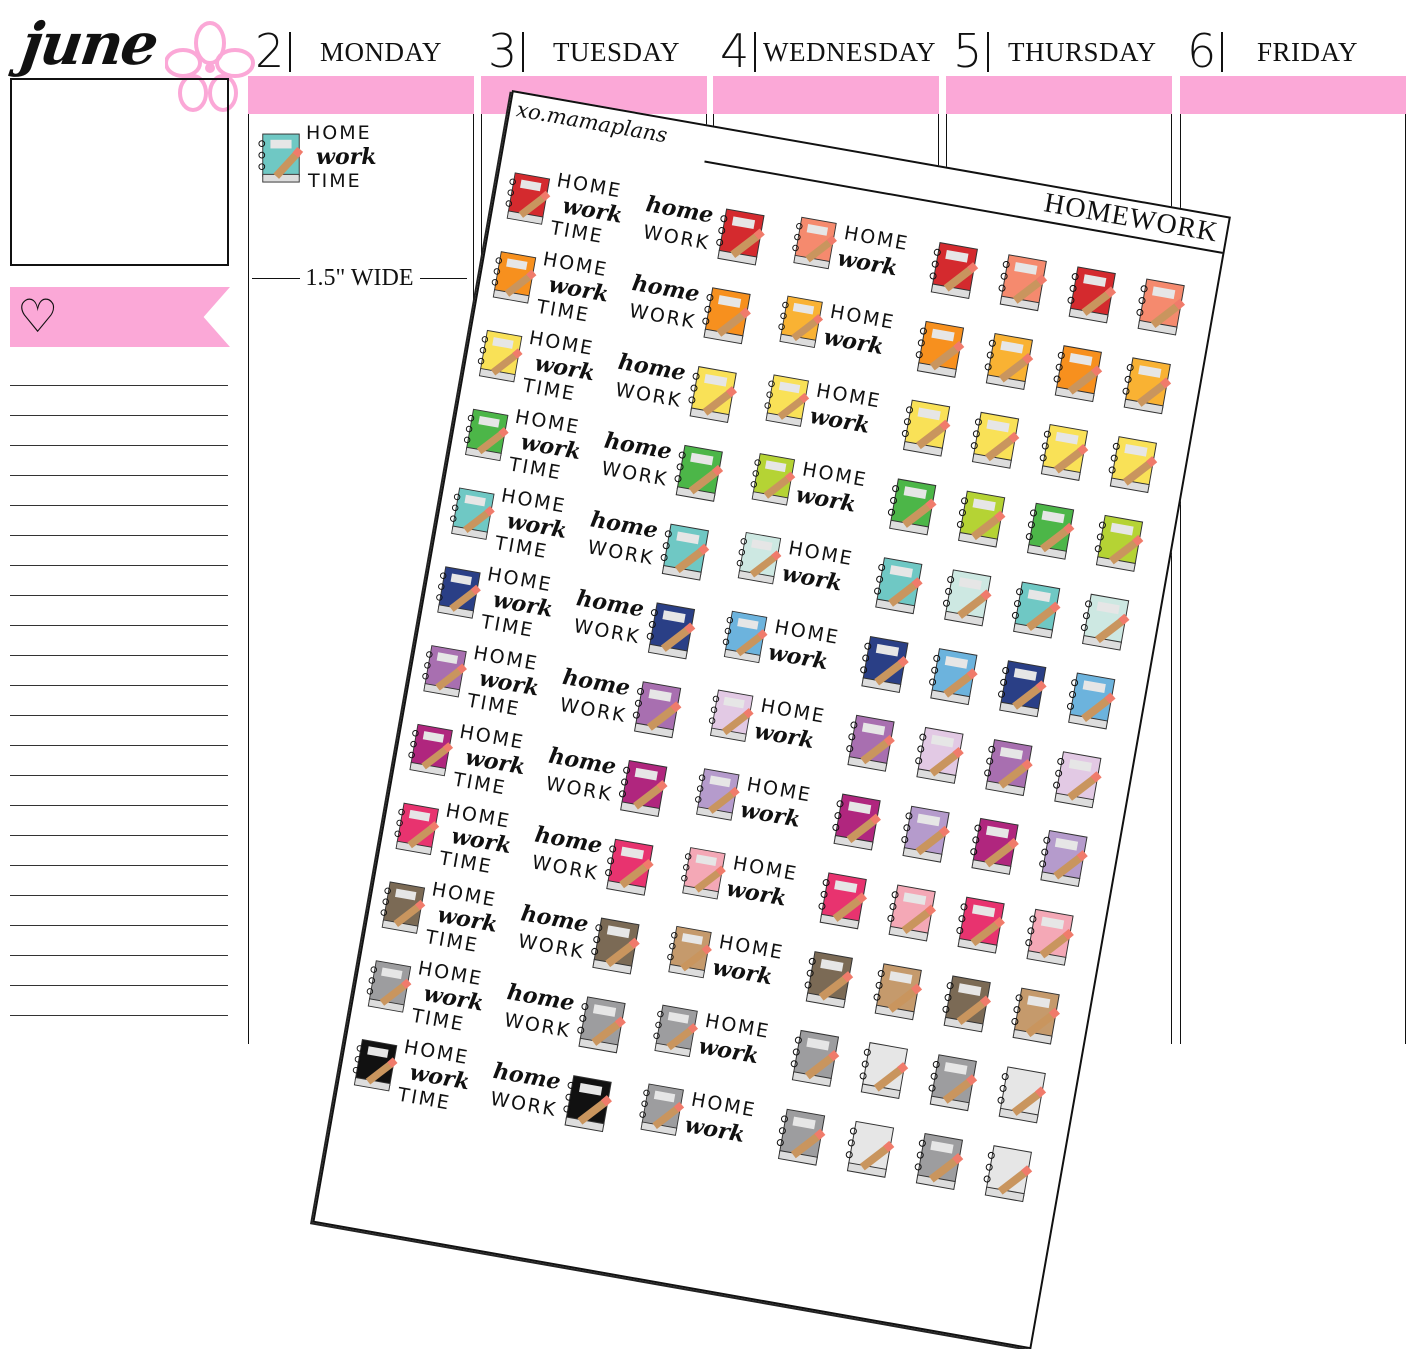 This screenshot has height=1349, width=1416. I want to click on hibiscus-flower-icon, so click(210, 66).